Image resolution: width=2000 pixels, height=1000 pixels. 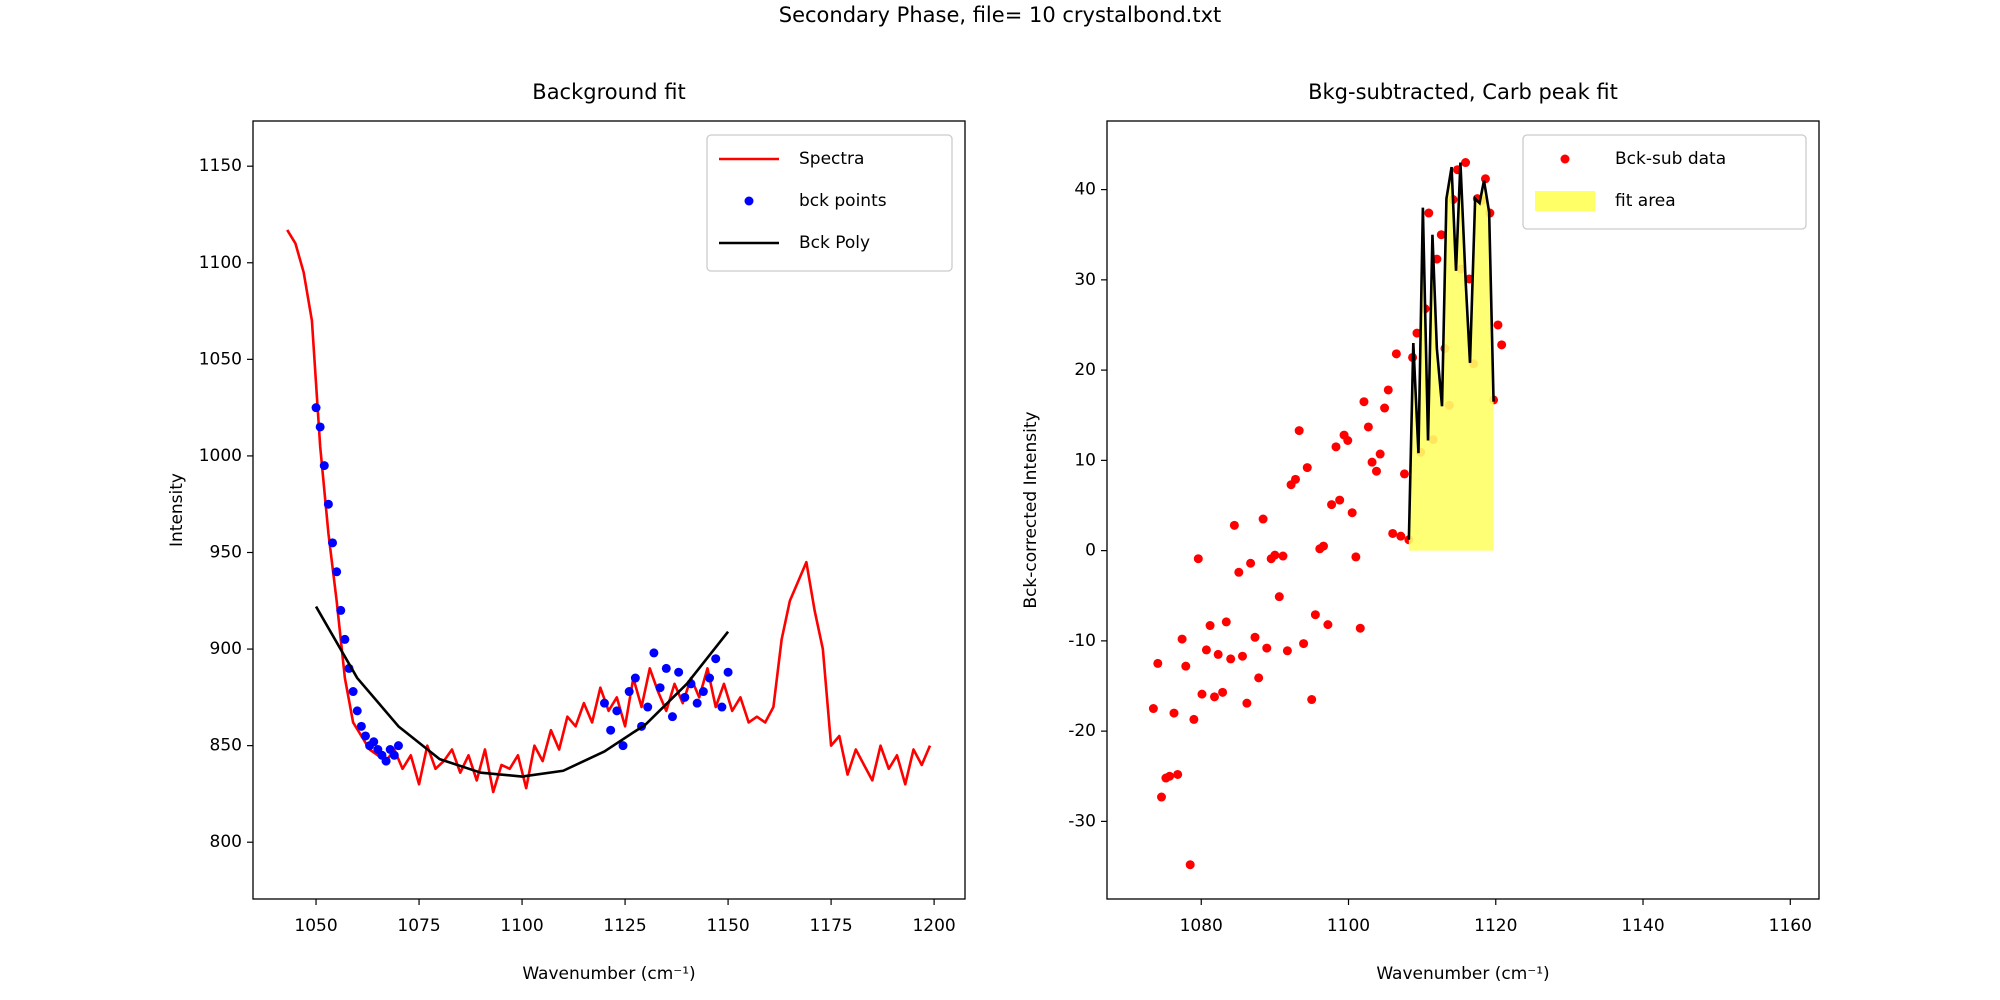 What do you see at coordinates (727, 926) in the screenshot?
I see `x-tick-label: 1150` at bounding box center [727, 926].